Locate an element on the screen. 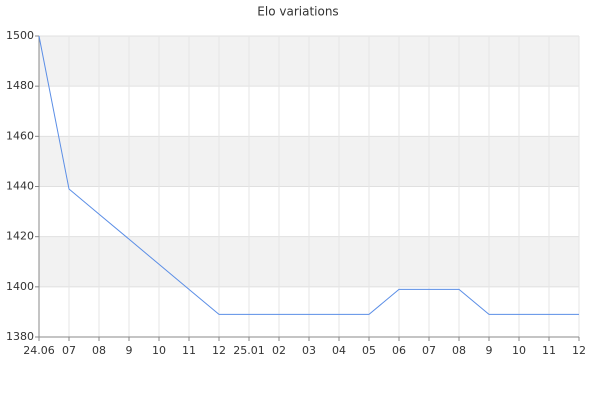 The height and width of the screenshot is (404, 600). x-tick-label: 04 is located at coordinates (339, 350).